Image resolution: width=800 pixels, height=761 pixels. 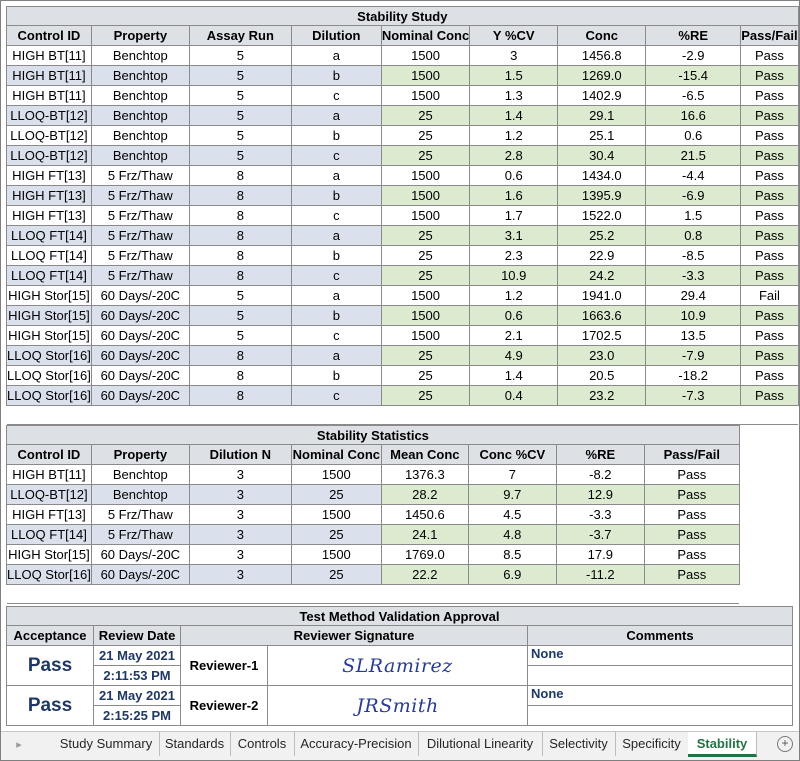 What do you see at coordinates (693, 115) in the screenshot?
I see `cell-re: 16.6` at bounding box center [693, 115].